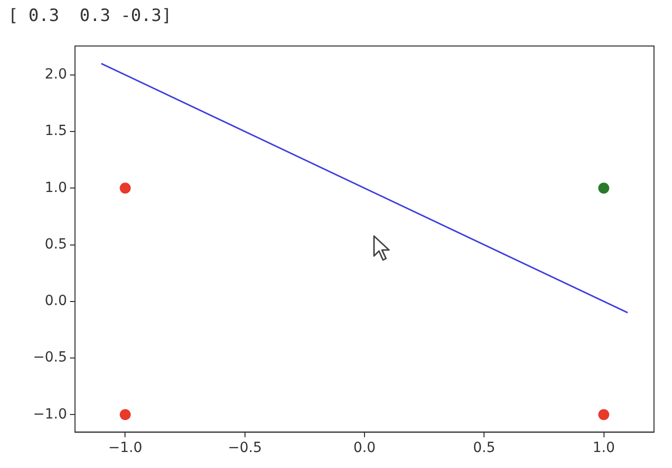 This screenshot has height=468, width=672. What do you see at coordinates (49, 358) in the screenshot?
I see `y-tick-label: −0.5` at bounding box center [49, 358].